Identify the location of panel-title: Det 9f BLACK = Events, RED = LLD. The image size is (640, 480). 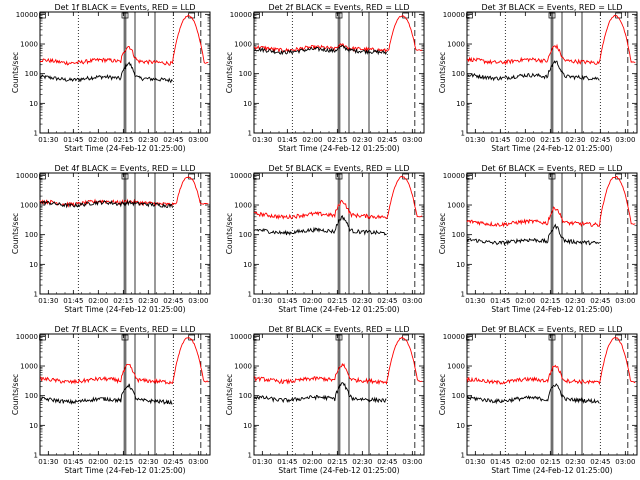
(551, 329).